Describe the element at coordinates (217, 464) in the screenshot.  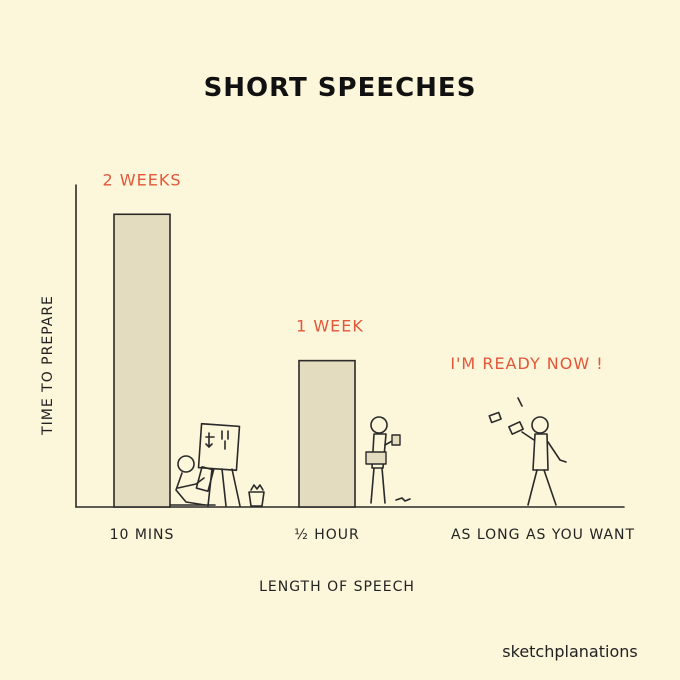
I see `person-writing-at-flipchart-icon` at that location.